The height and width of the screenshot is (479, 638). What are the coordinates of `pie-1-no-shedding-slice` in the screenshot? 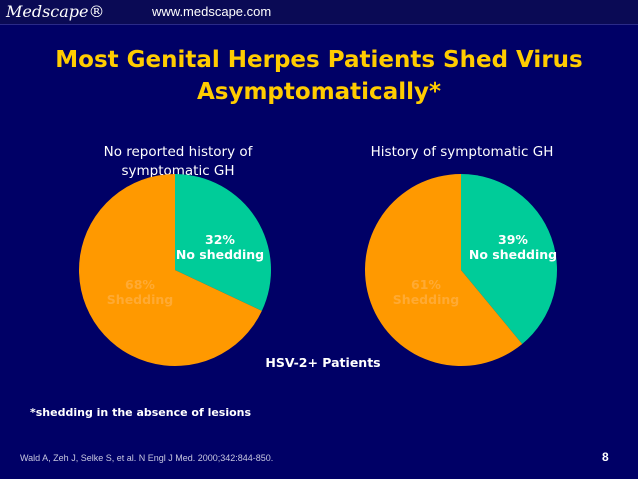 It's located at (223, 242).